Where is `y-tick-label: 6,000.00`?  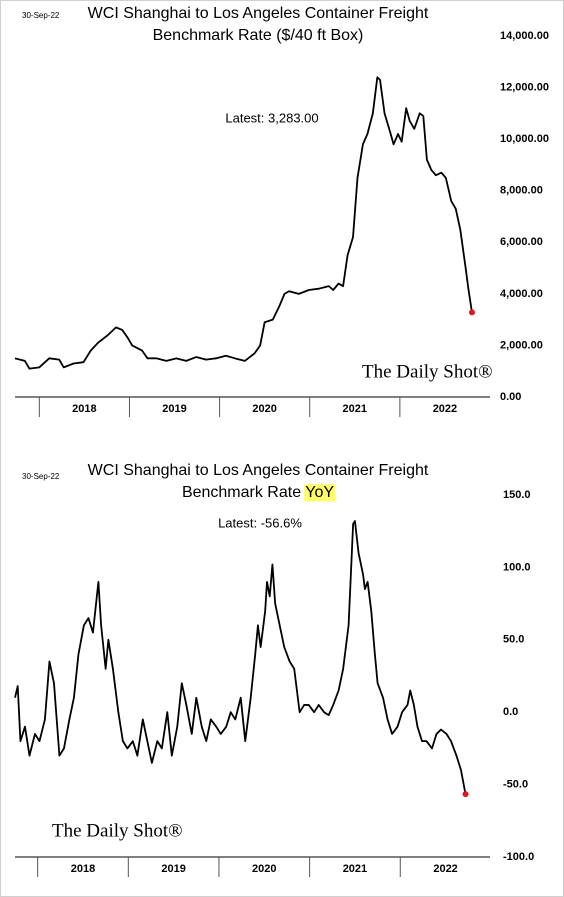 y-tick-label: 6,000.00 is located at coordinates (521, 242).